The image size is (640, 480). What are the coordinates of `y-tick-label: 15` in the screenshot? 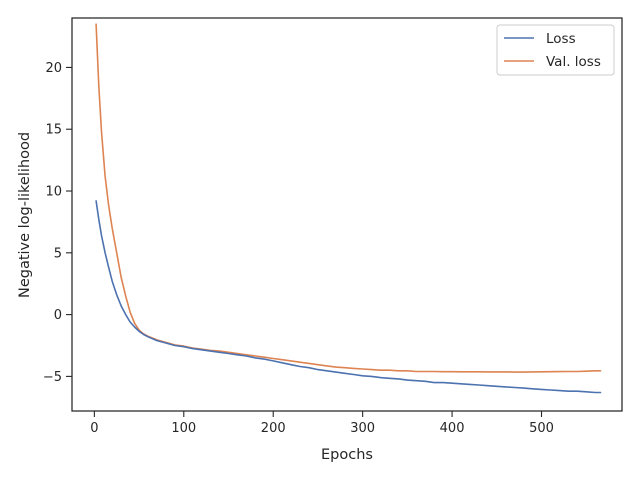 It's located at (53, 130).